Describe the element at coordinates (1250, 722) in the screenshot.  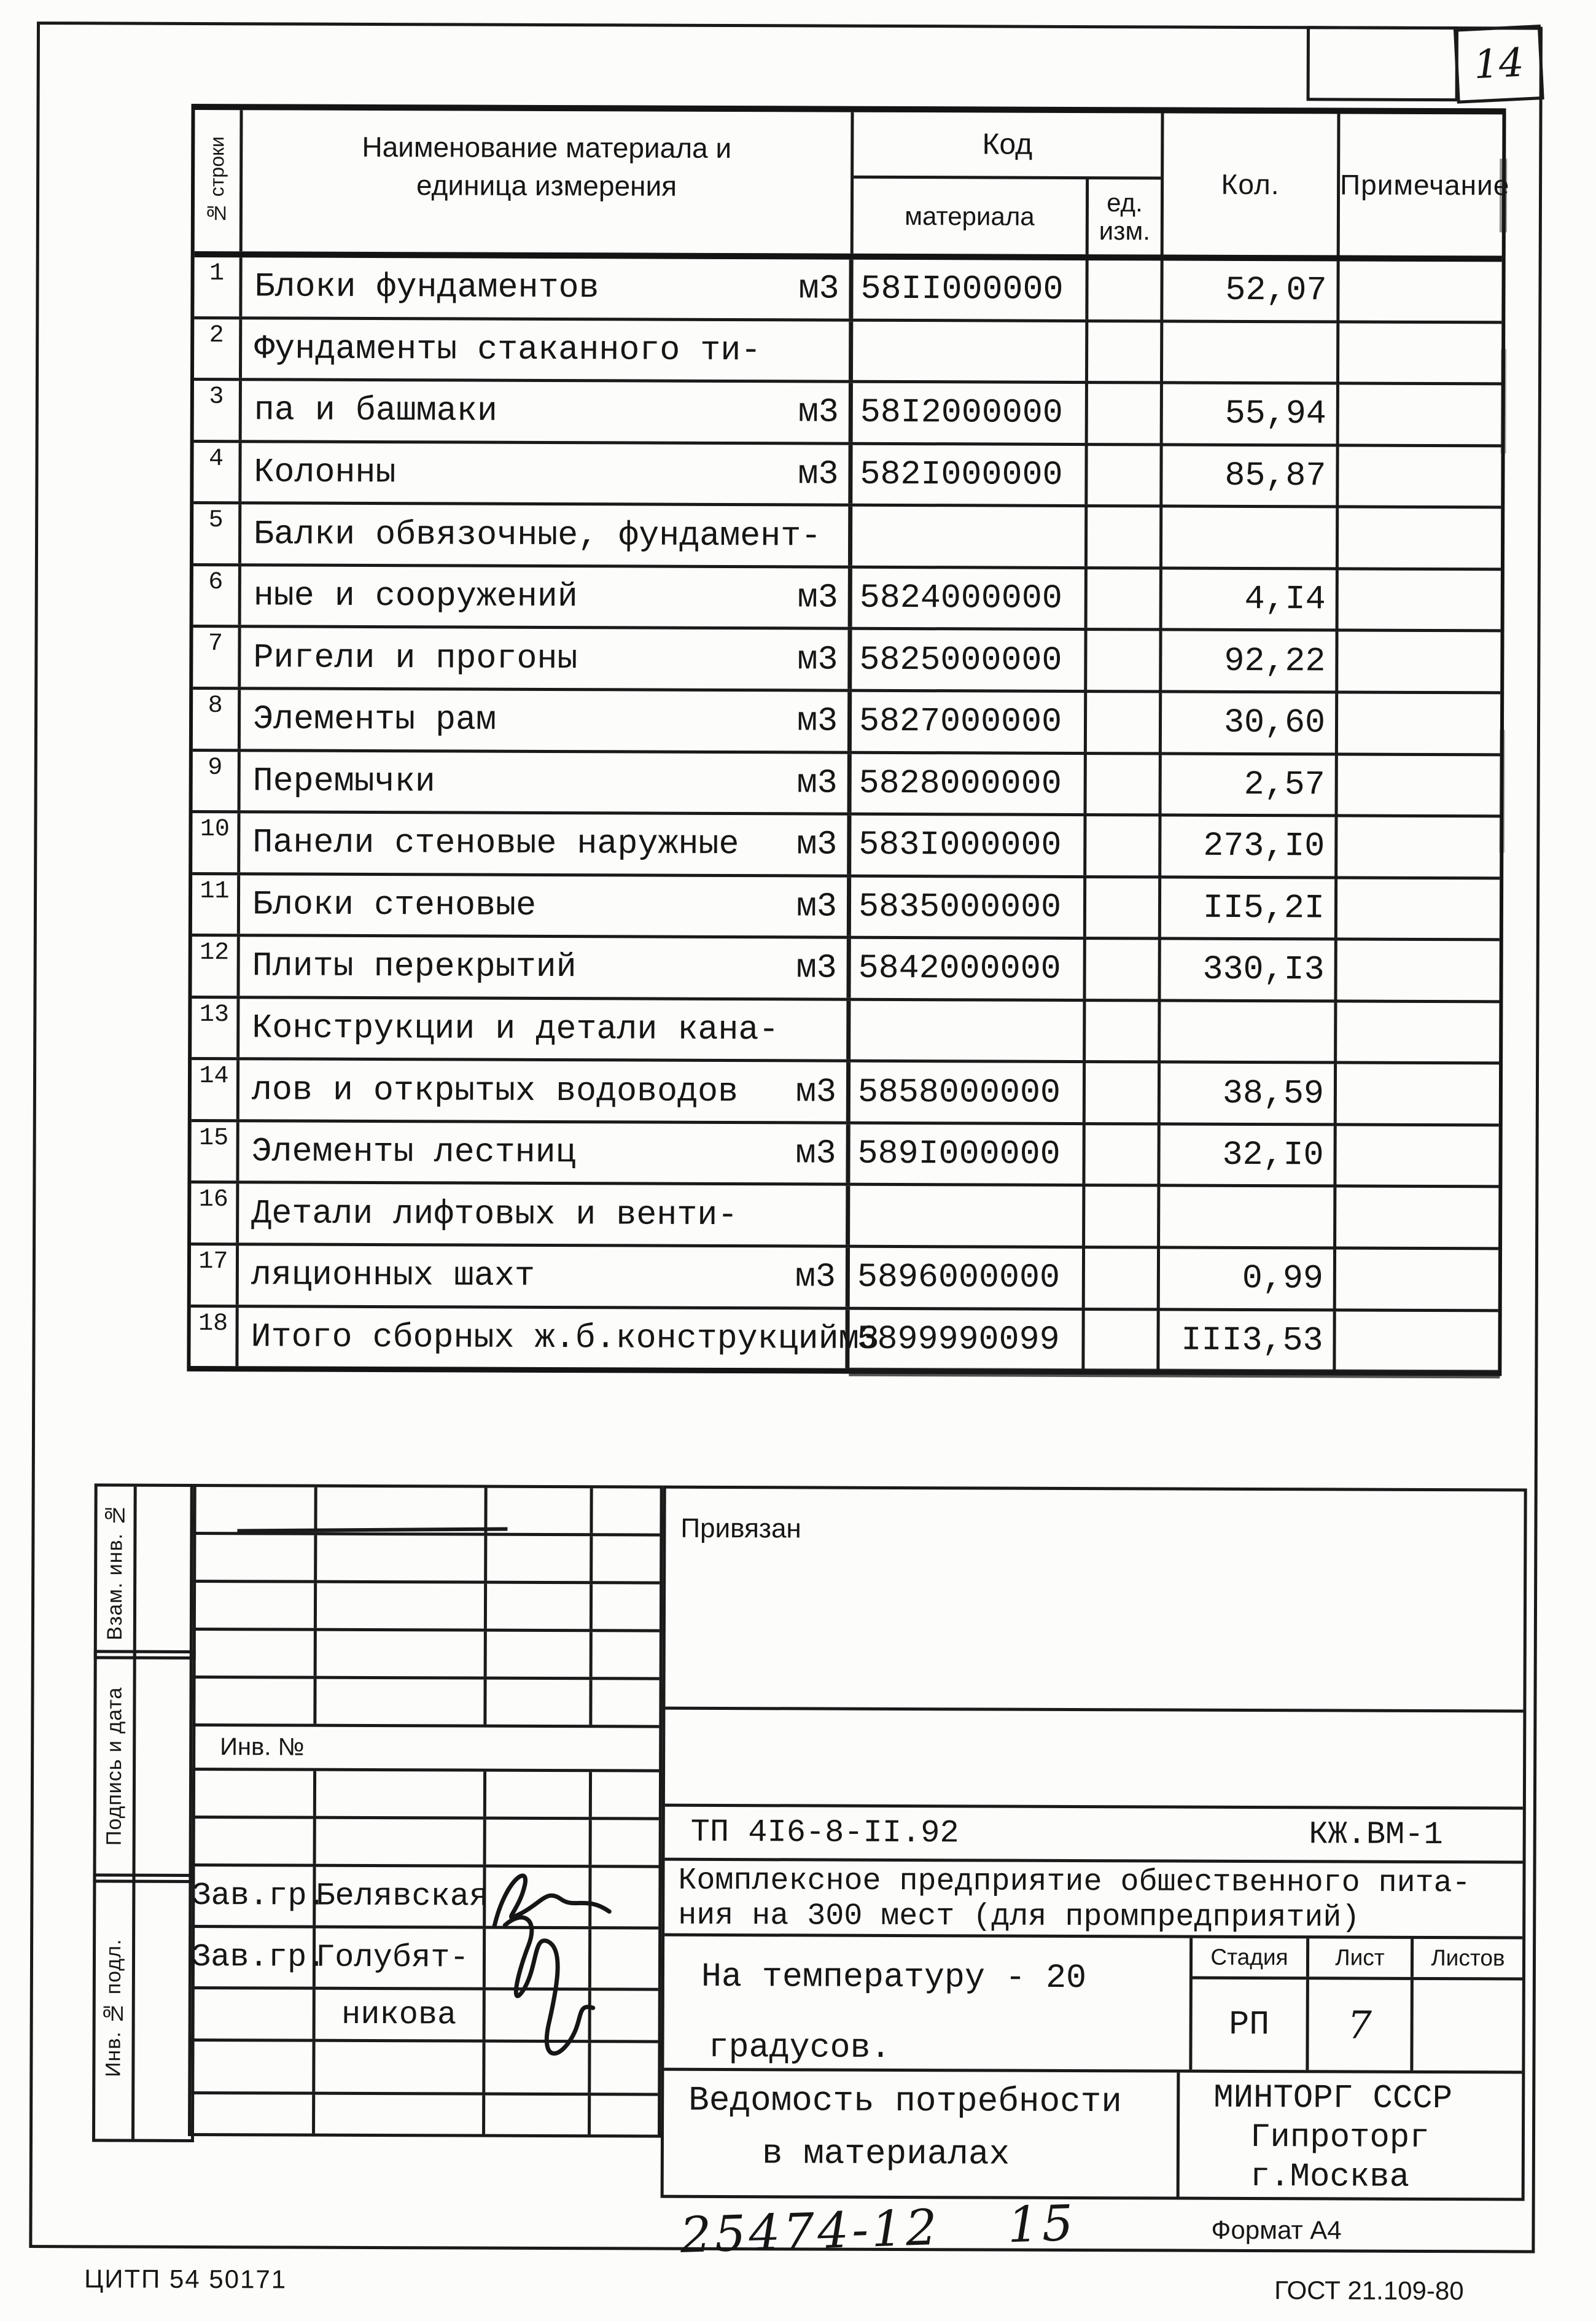
I see `material-qty: 30,60` at that location.